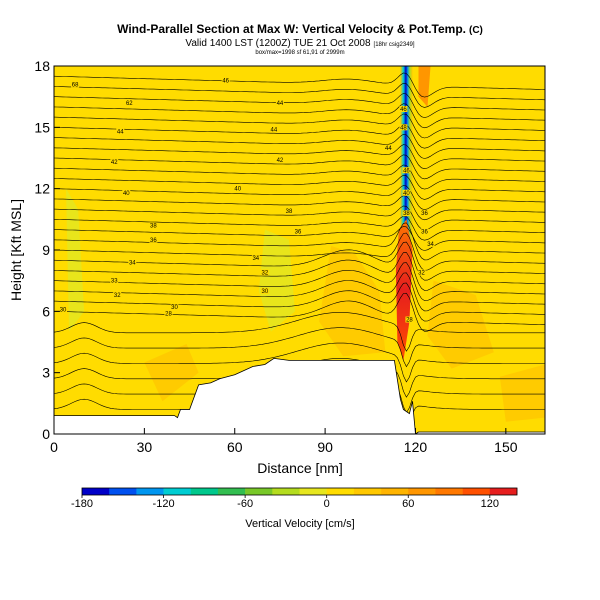  What do you see at coordinates (16, 250) in the screenshot?
I see `y-axis-label: Height [Kft MSL]` at bounding box center [16, 250].